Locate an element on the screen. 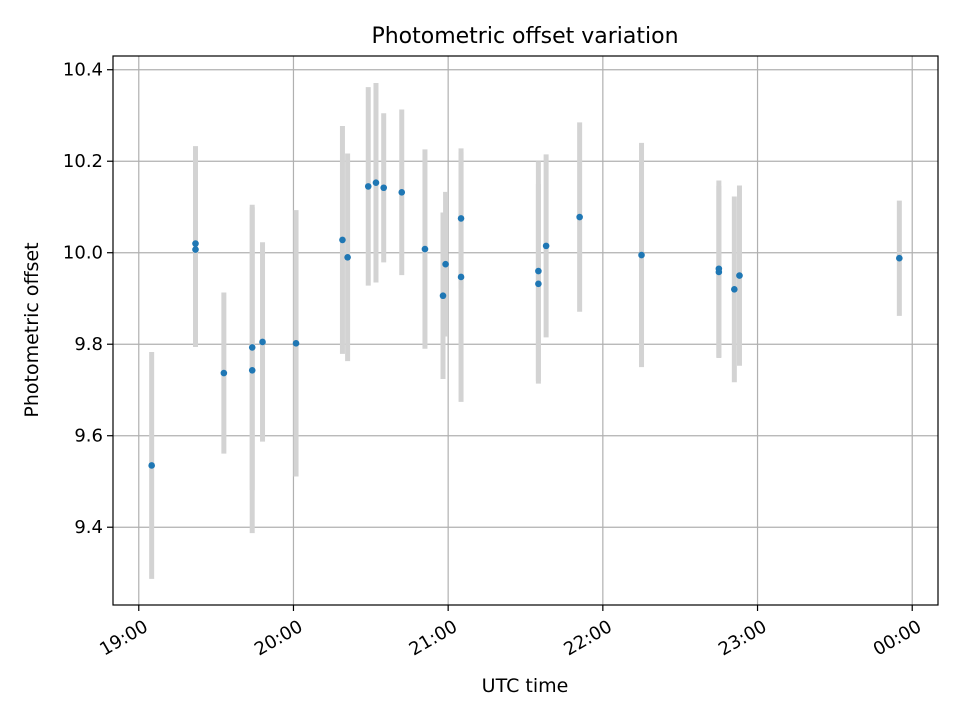 This screenshot has width=960, height=720. y-tick-label: 9.6 is located at coordinates (88, 436).